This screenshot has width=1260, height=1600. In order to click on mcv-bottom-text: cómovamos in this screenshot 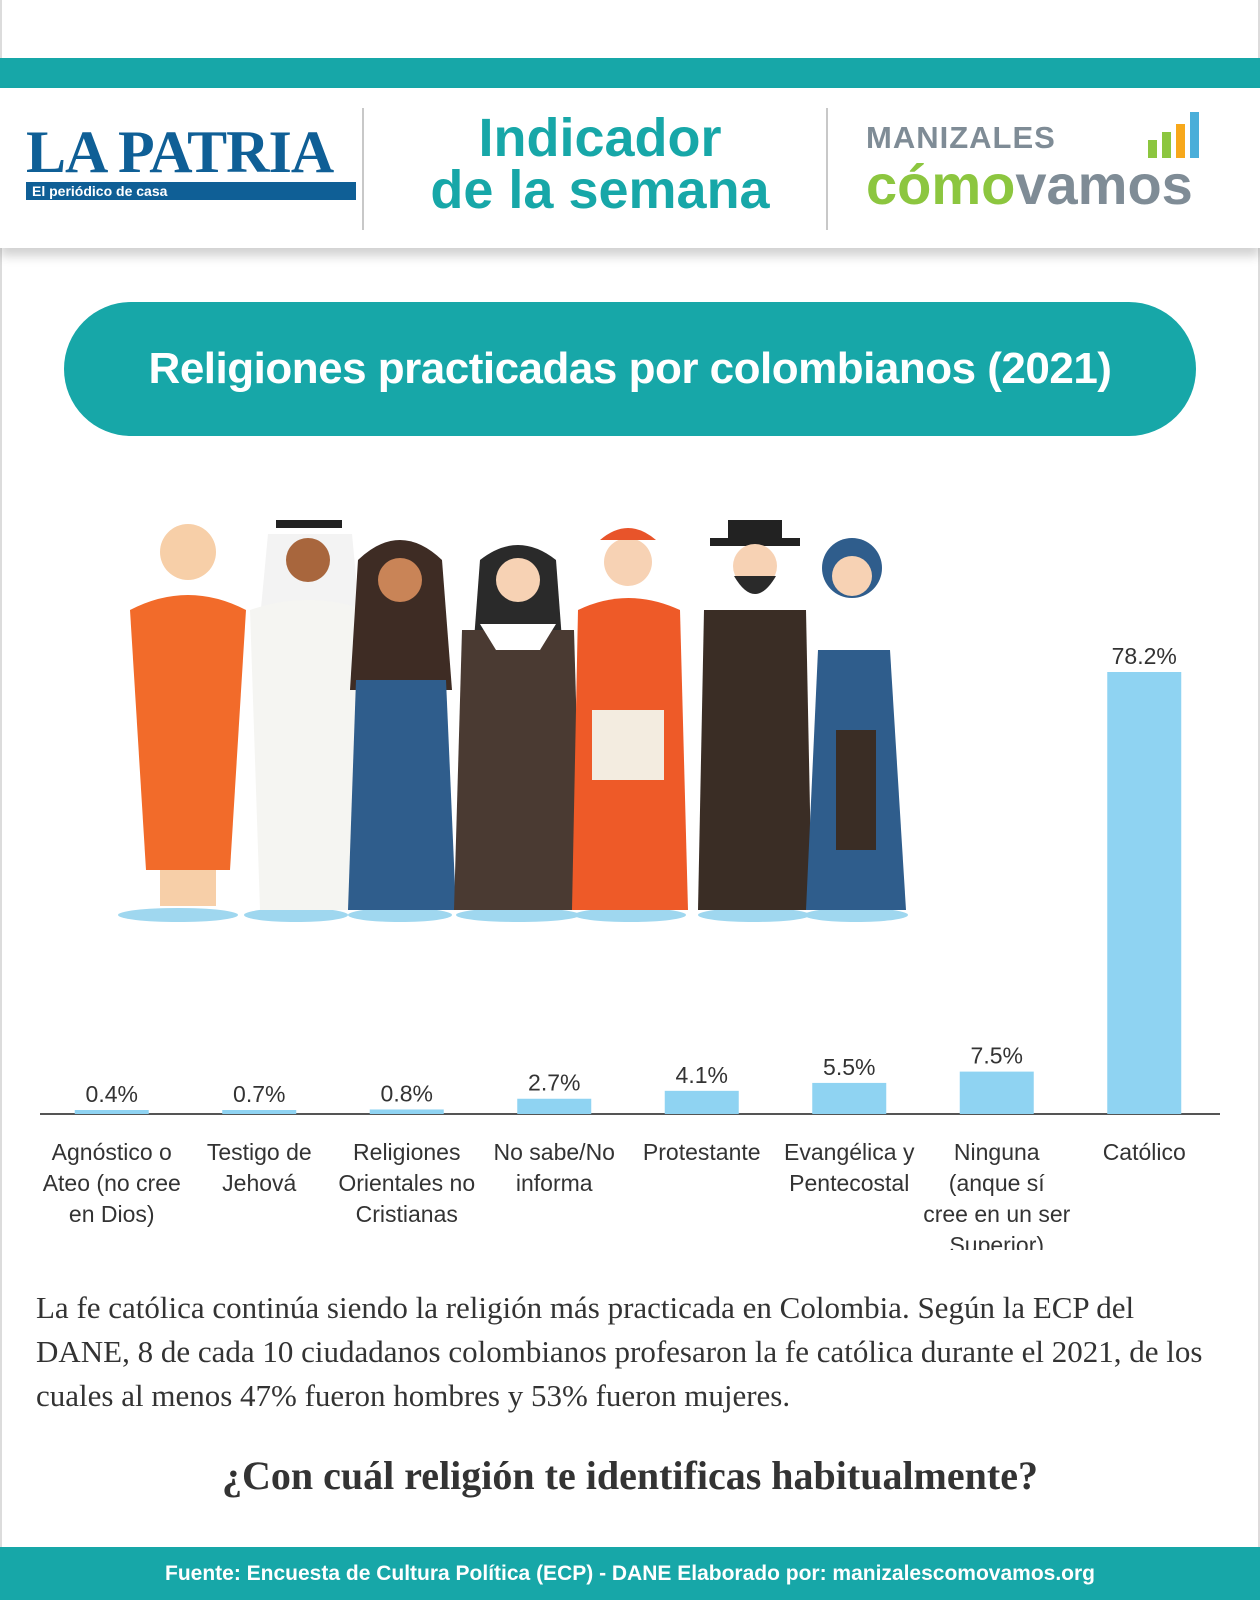, I will do `click(1046, 185)`.